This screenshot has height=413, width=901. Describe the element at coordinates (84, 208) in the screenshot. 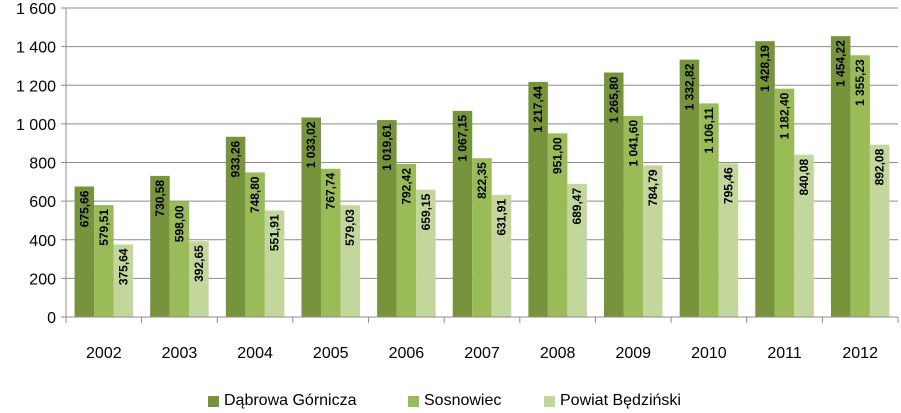

I see `data-label: 675,66` at that location.